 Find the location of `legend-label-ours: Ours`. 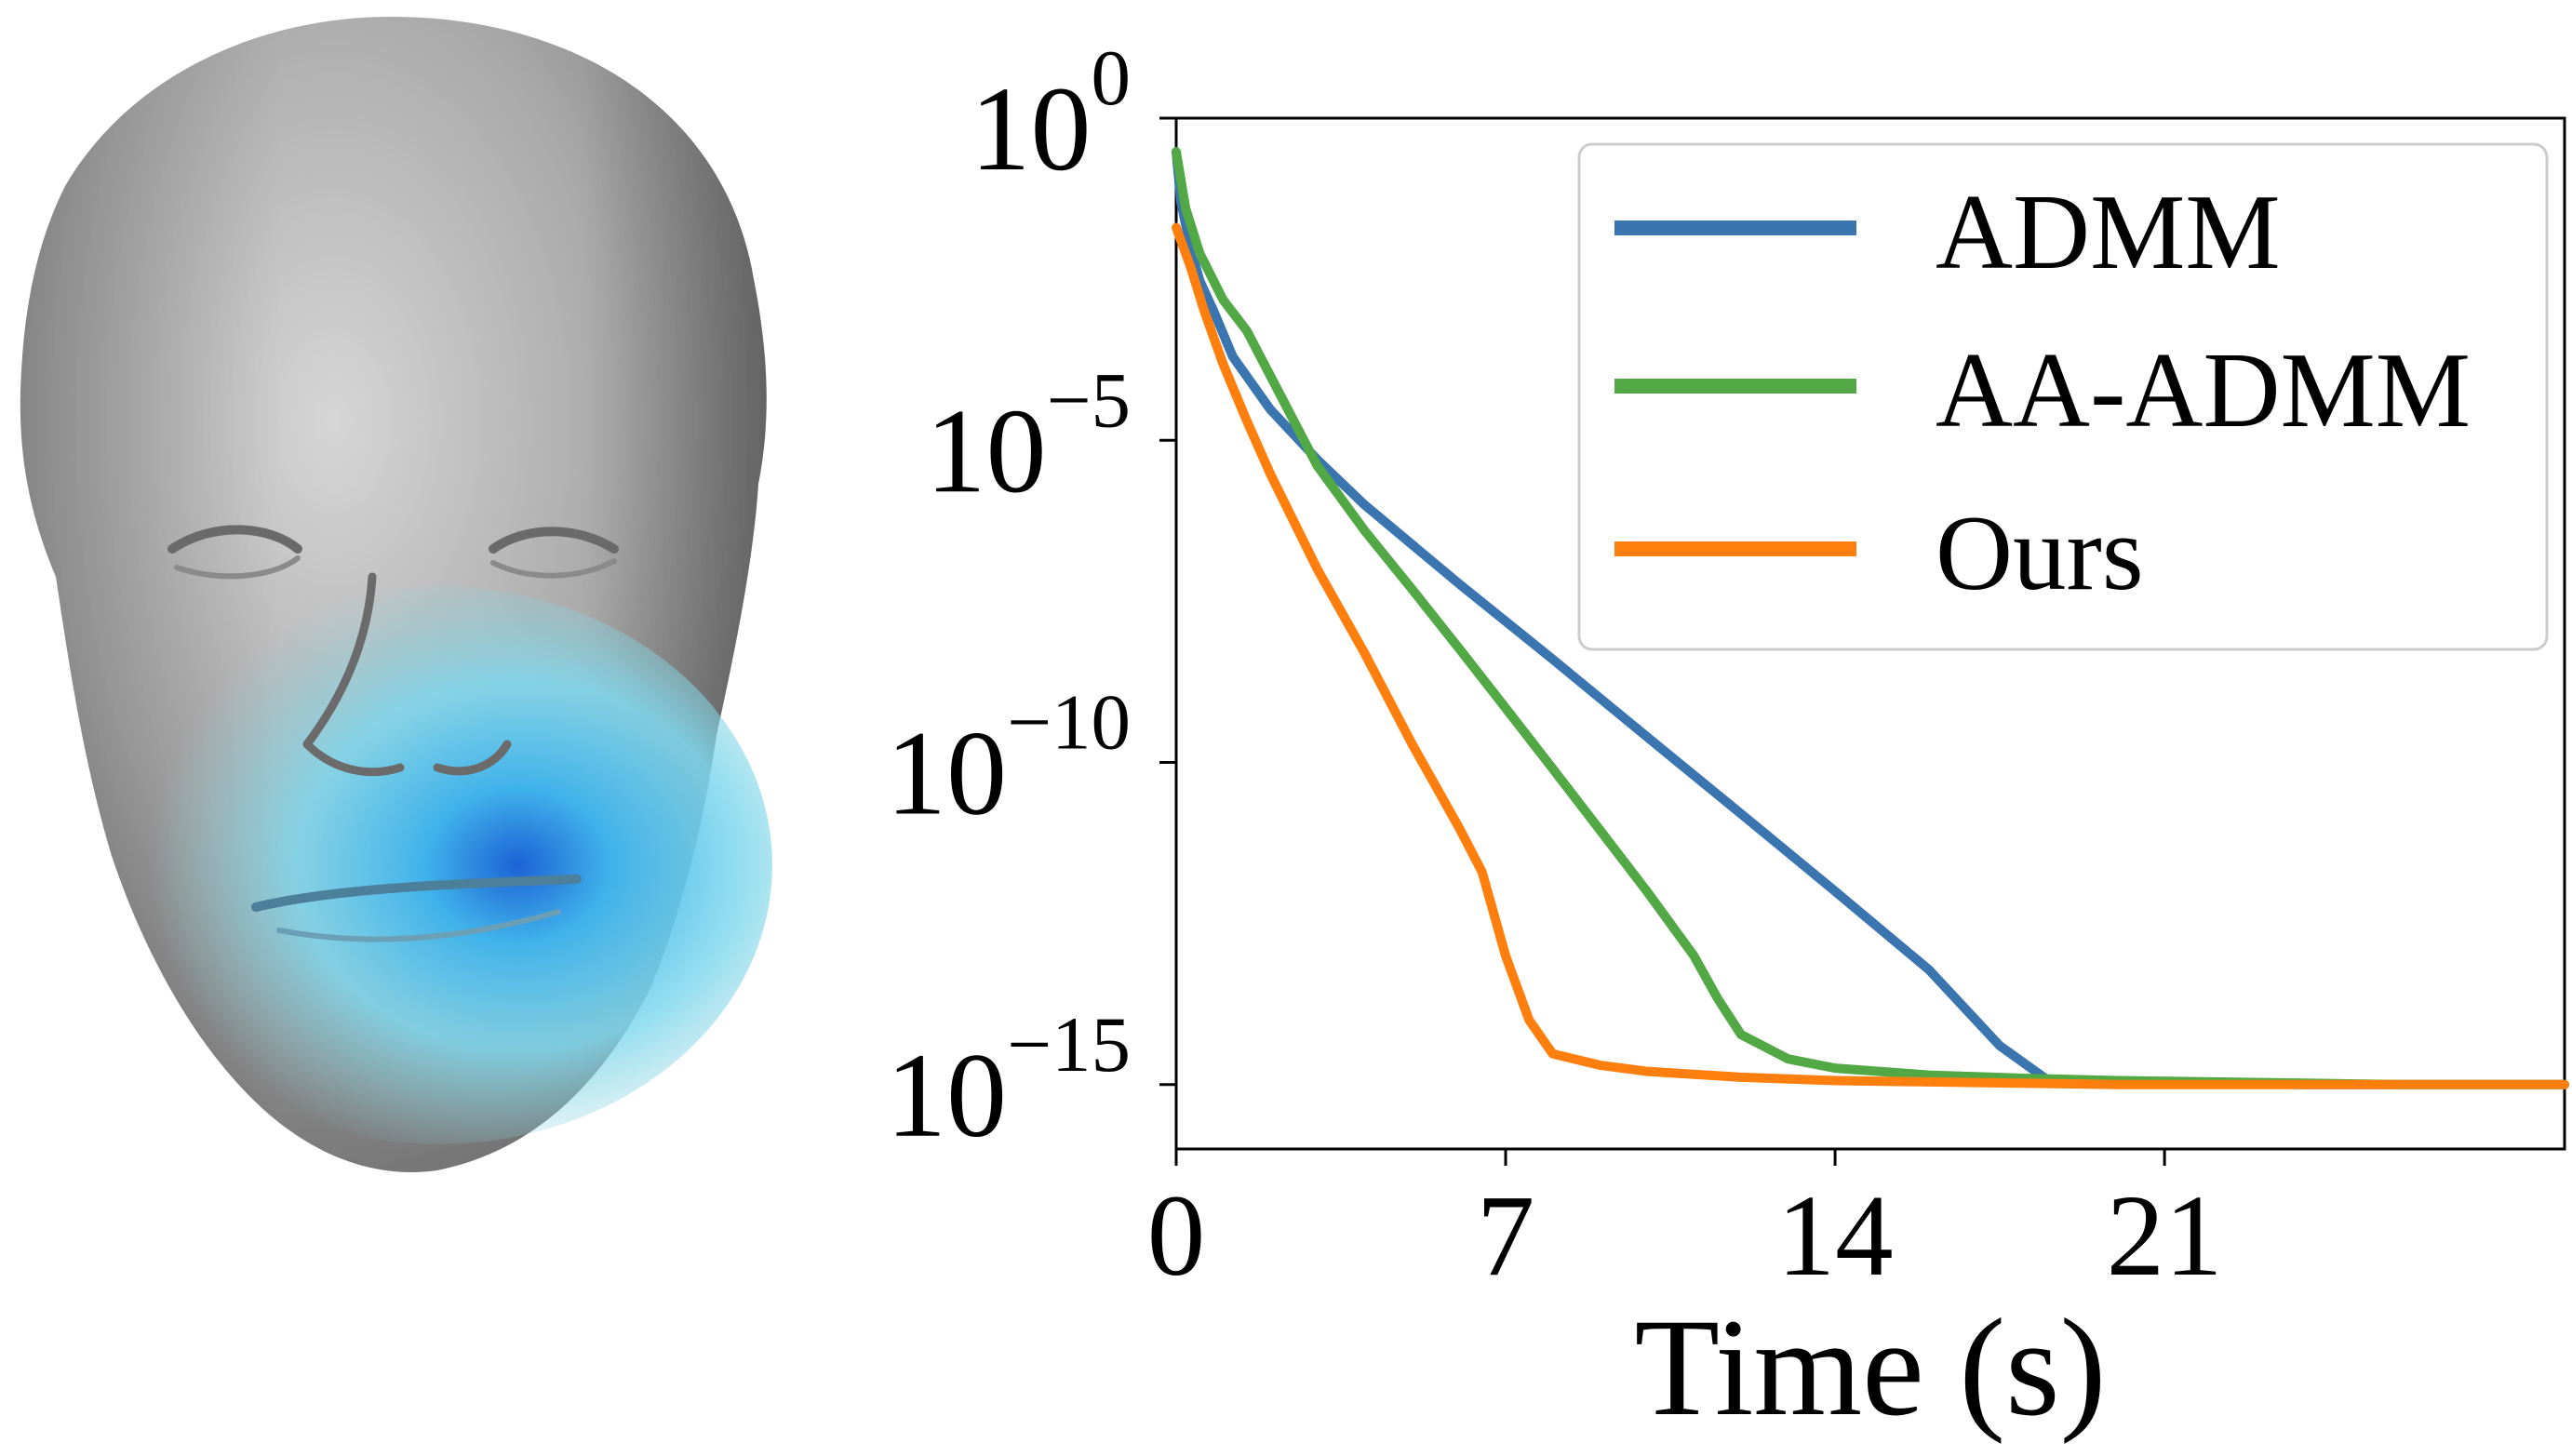

legend-label-ours: Ours is located at coordinates (2040, 553).